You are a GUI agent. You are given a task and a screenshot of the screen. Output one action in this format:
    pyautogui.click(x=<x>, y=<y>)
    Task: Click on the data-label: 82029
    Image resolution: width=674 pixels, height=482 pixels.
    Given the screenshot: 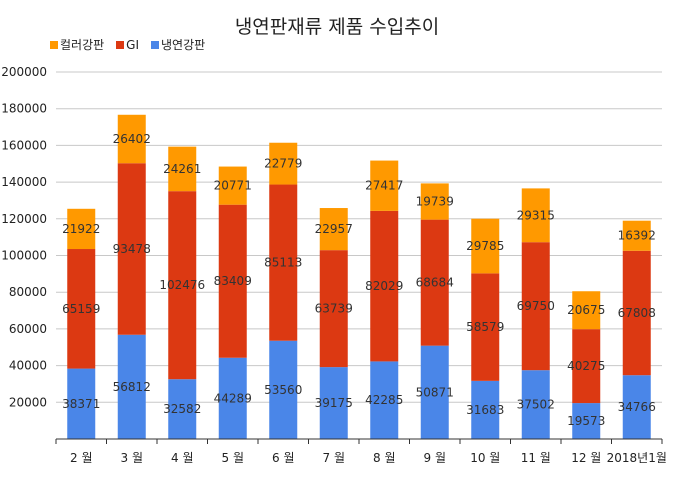 What is the action you would take?
    pyautogui.click(x=384, y=286)
    